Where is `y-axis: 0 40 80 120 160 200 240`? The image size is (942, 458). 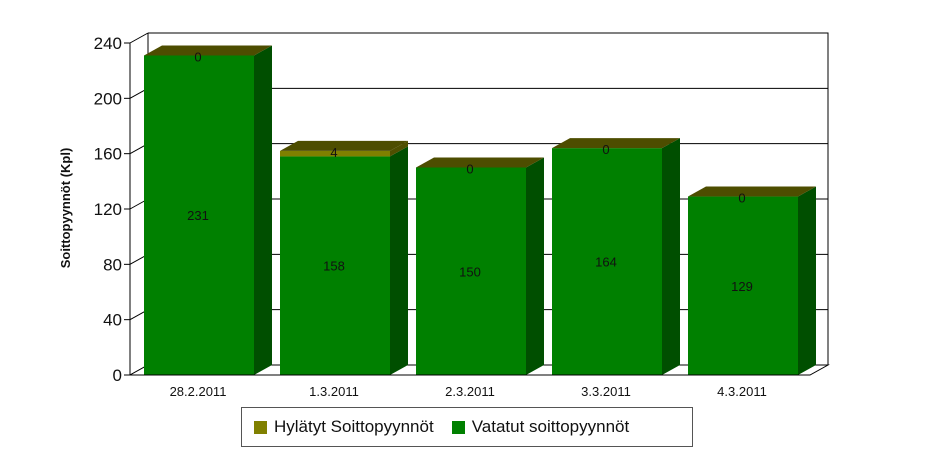 y-axis: 0 40 80 120 160 200 240 is located at coordinates (121, 209).